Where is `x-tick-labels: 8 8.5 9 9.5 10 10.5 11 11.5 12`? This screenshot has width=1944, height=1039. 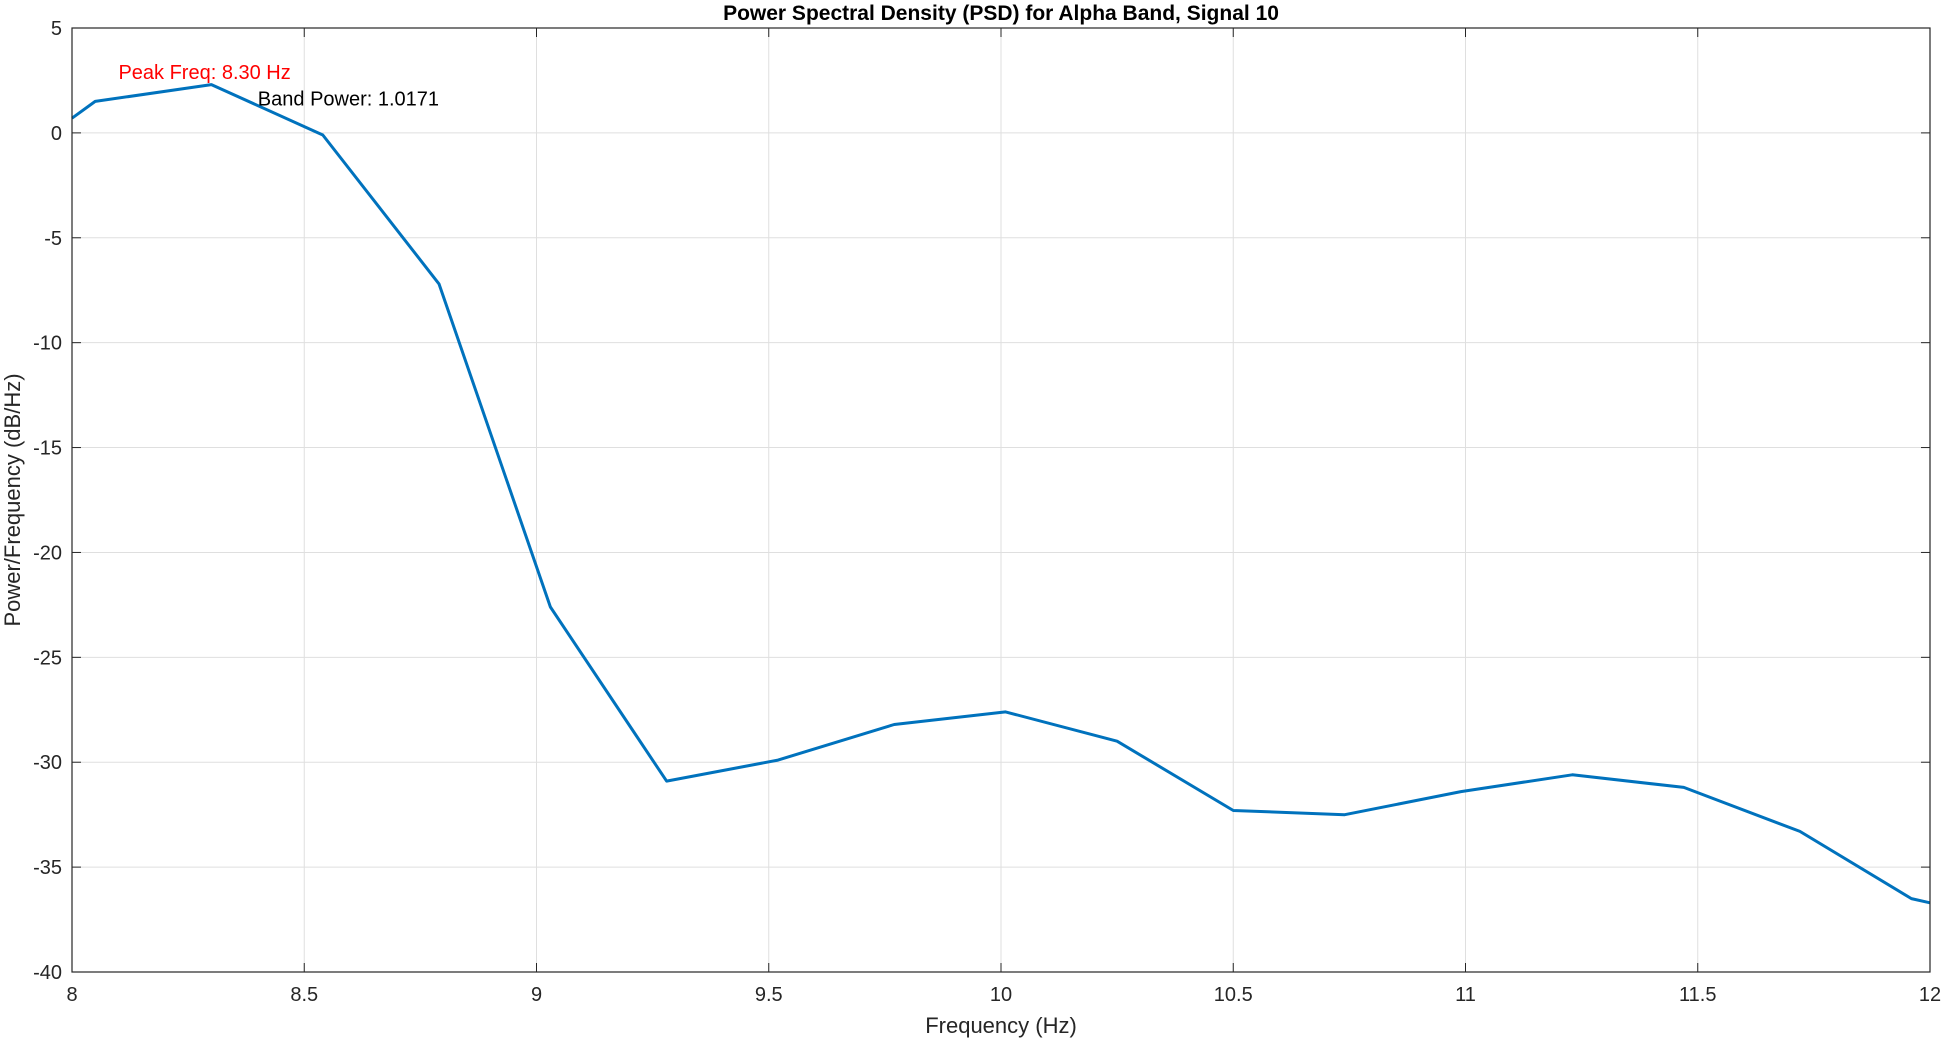
x-tick-labels: 8 8.5 9 9.5 10 10.5 11 11.5 12 is located at coordinates (1003, 995).